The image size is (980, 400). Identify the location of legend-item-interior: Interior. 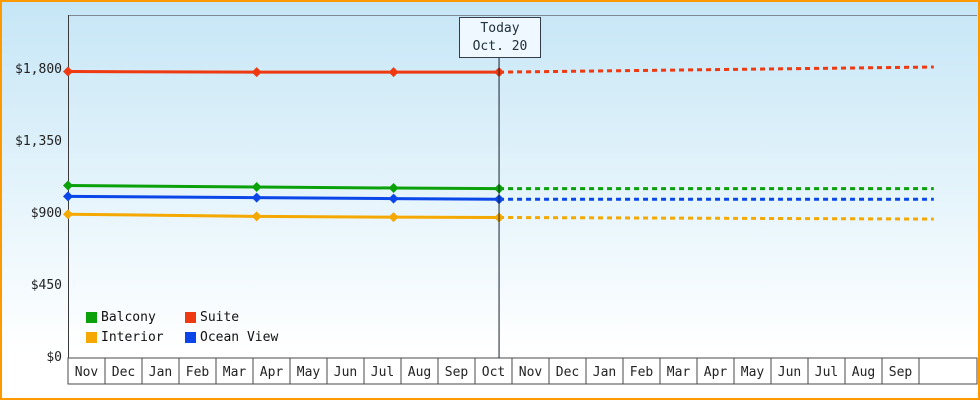
(134, 337).